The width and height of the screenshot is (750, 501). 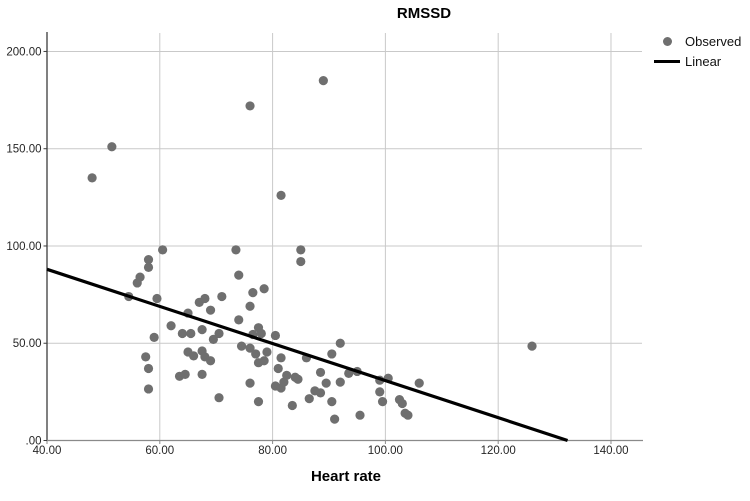 What do you see at coordinates (385, 451) in the screenshot?
I see `x-tick-label: 100.00` at bounding box center [385, 451].